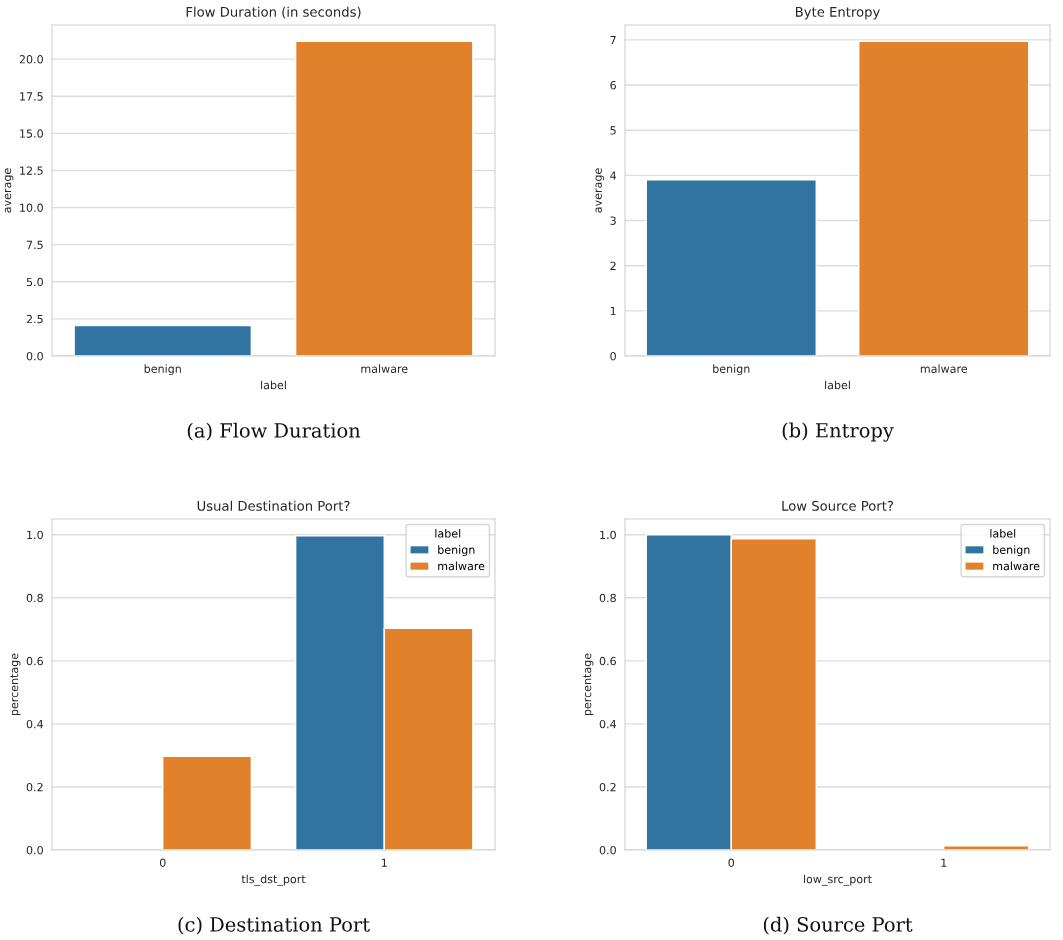  What do you see at coordinates (613, 220) in the screenshot?
I see `y-tick-label: 3` at bounding box center [613, 220].